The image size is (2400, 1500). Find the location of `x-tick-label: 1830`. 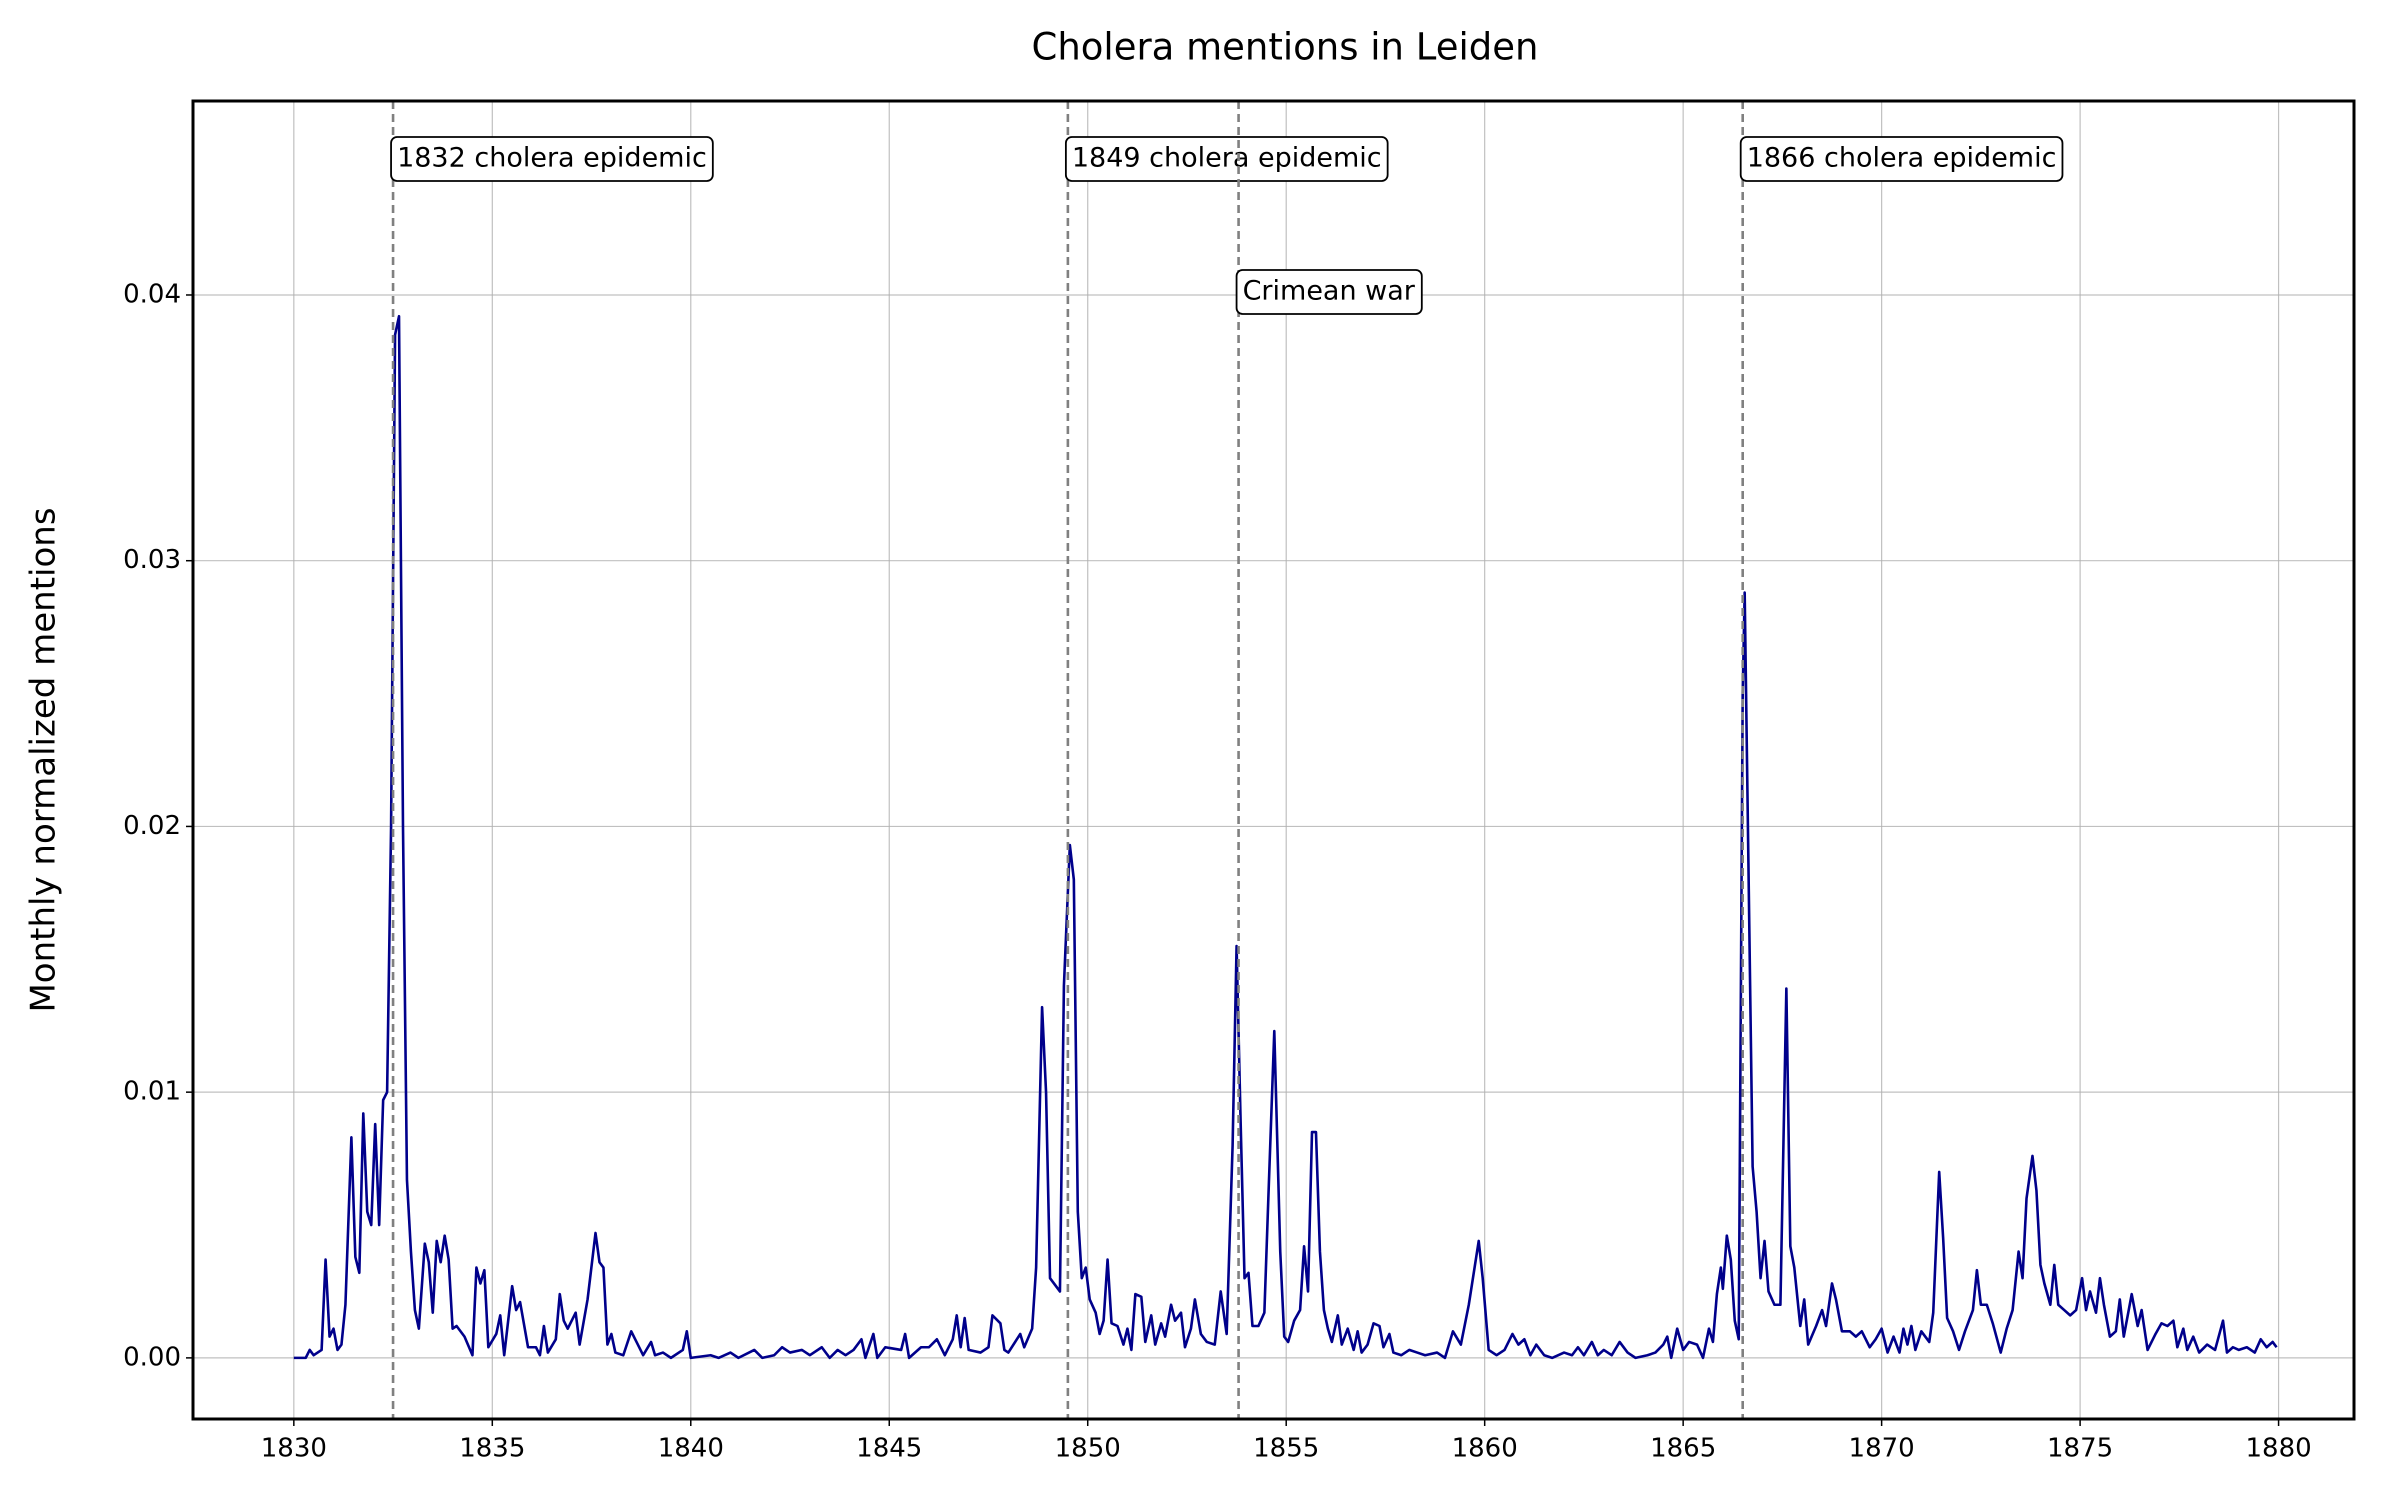

x-tick-label: 1830 is located at coordinates (294, 1449).